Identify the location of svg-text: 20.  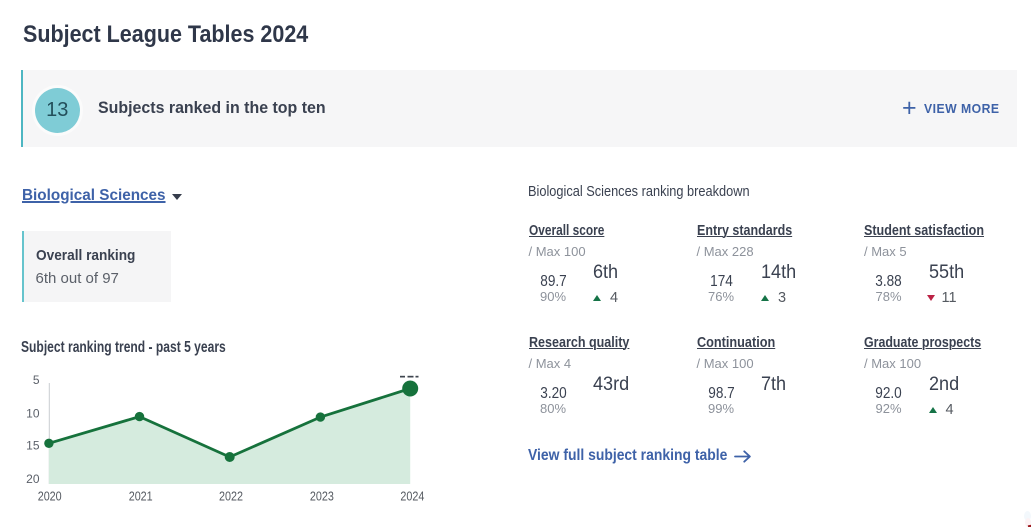
(33, 479).